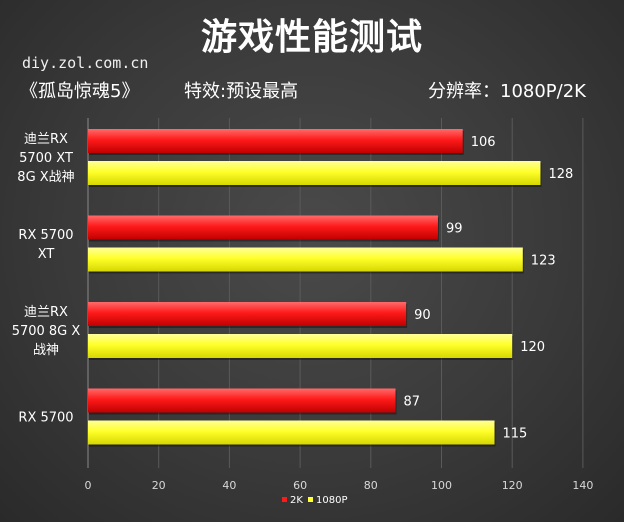 Image resolution: width=624 pixels, height=522 pixels. What do you see at coordinates (311, 37) in the screenshot?
I see `chart-title: 游戏性能测试` at bounding box center [311, 37].